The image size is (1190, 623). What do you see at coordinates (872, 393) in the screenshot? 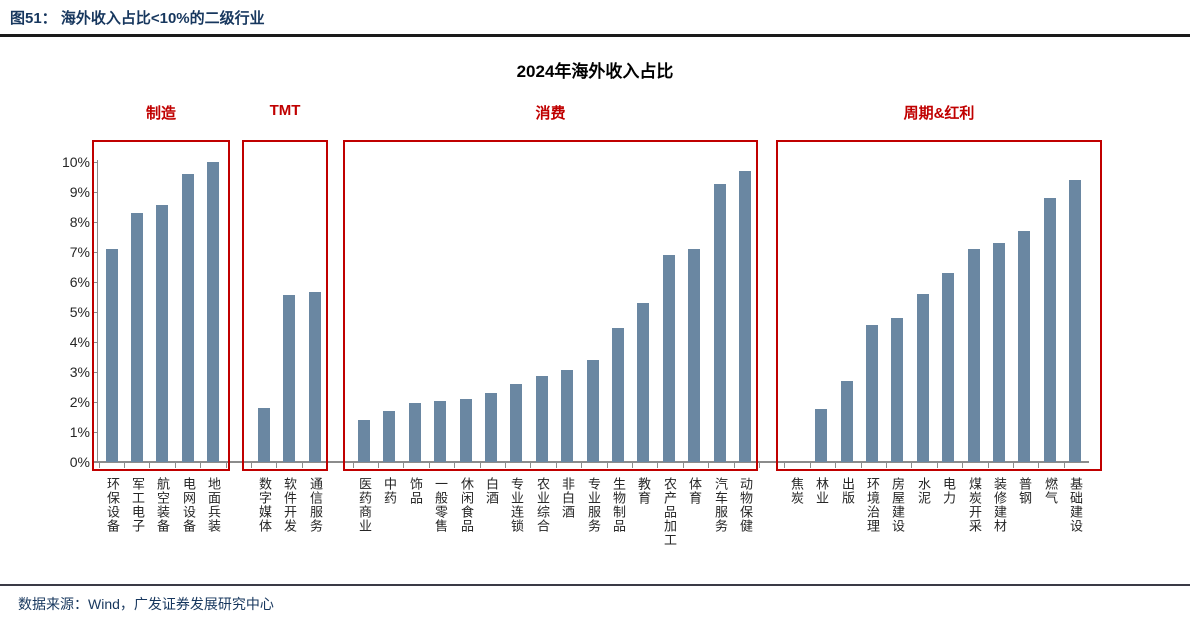
I see `bar-环境治理` at bounding box center [872, 393].